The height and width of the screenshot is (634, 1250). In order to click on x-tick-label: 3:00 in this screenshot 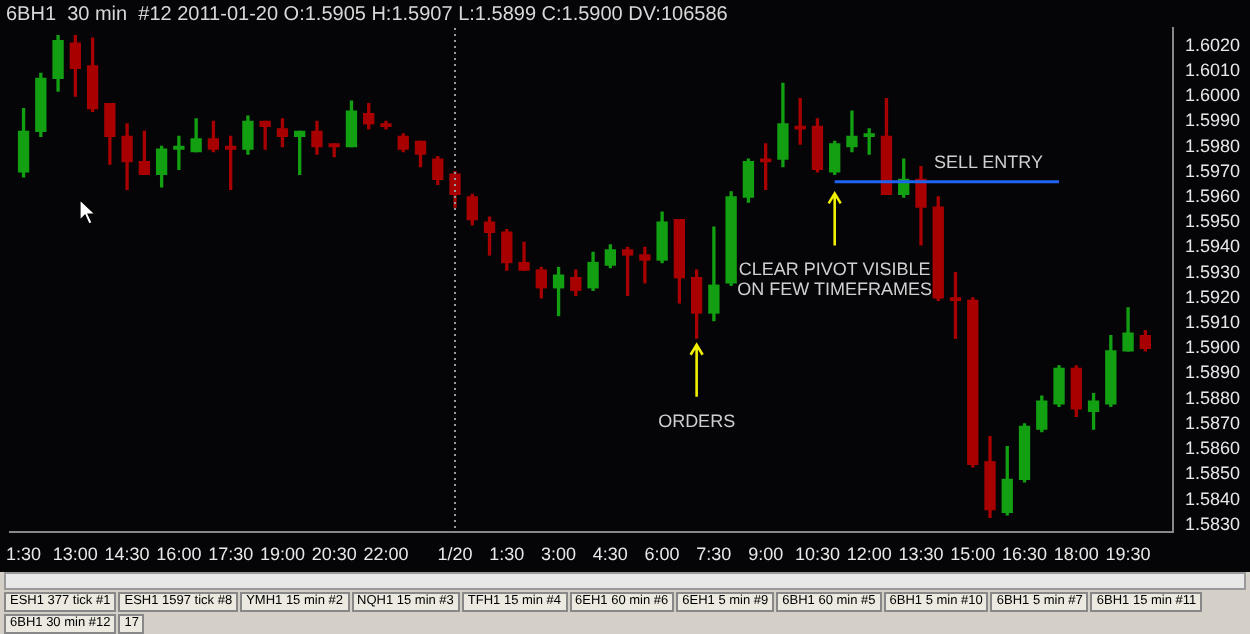, I will do `click(559, 554)`.